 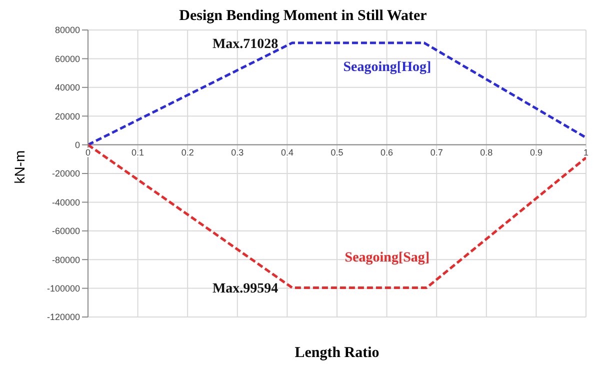 I want to click on annotation: Max.99594, so click(x=245, y=289).